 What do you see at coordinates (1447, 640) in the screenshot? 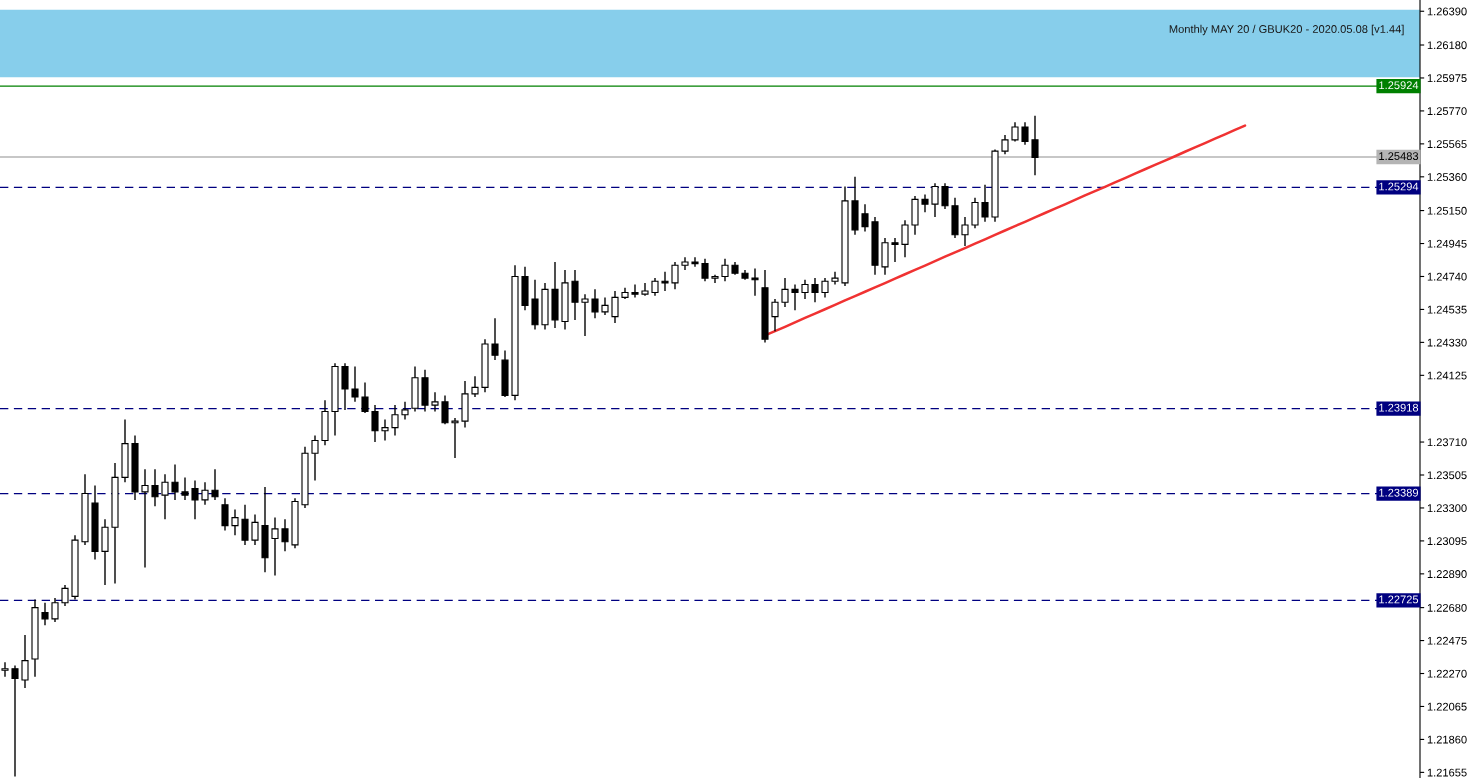
I see `y-tick-label: 1.22475` at bounding box center [1447, 640].